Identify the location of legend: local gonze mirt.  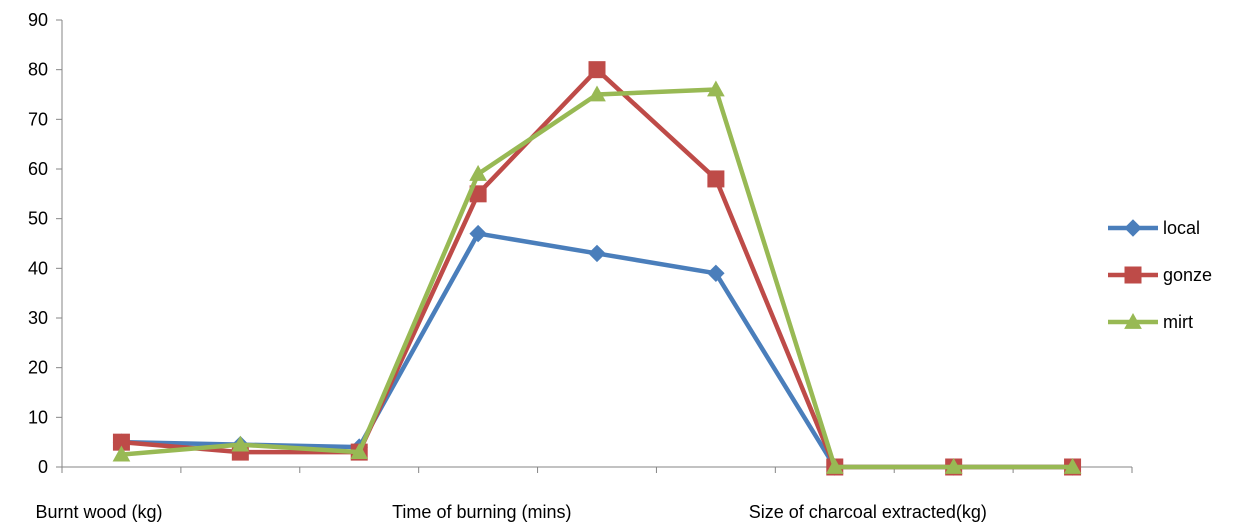
(1160, 275).